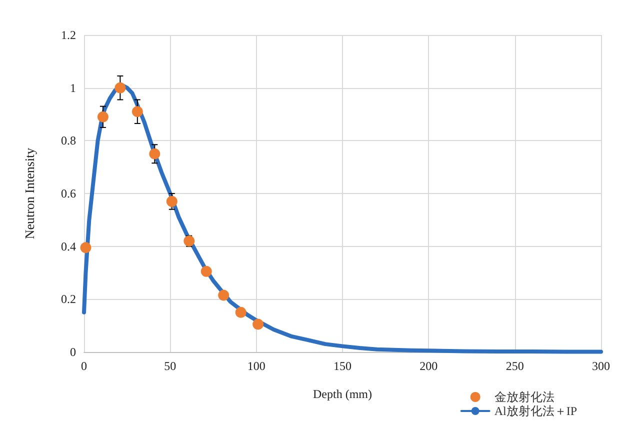  Describe the element at coordinates (68, 246) in the screenshot. I see `y-tick-label: 0.4` at that location.